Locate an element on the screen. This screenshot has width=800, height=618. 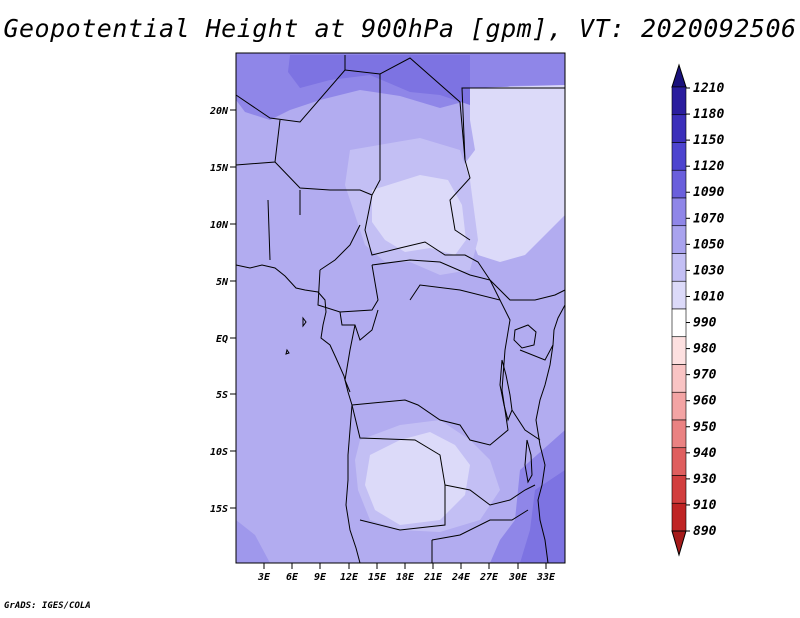
border-sudan is located at coordinates (460, 200).